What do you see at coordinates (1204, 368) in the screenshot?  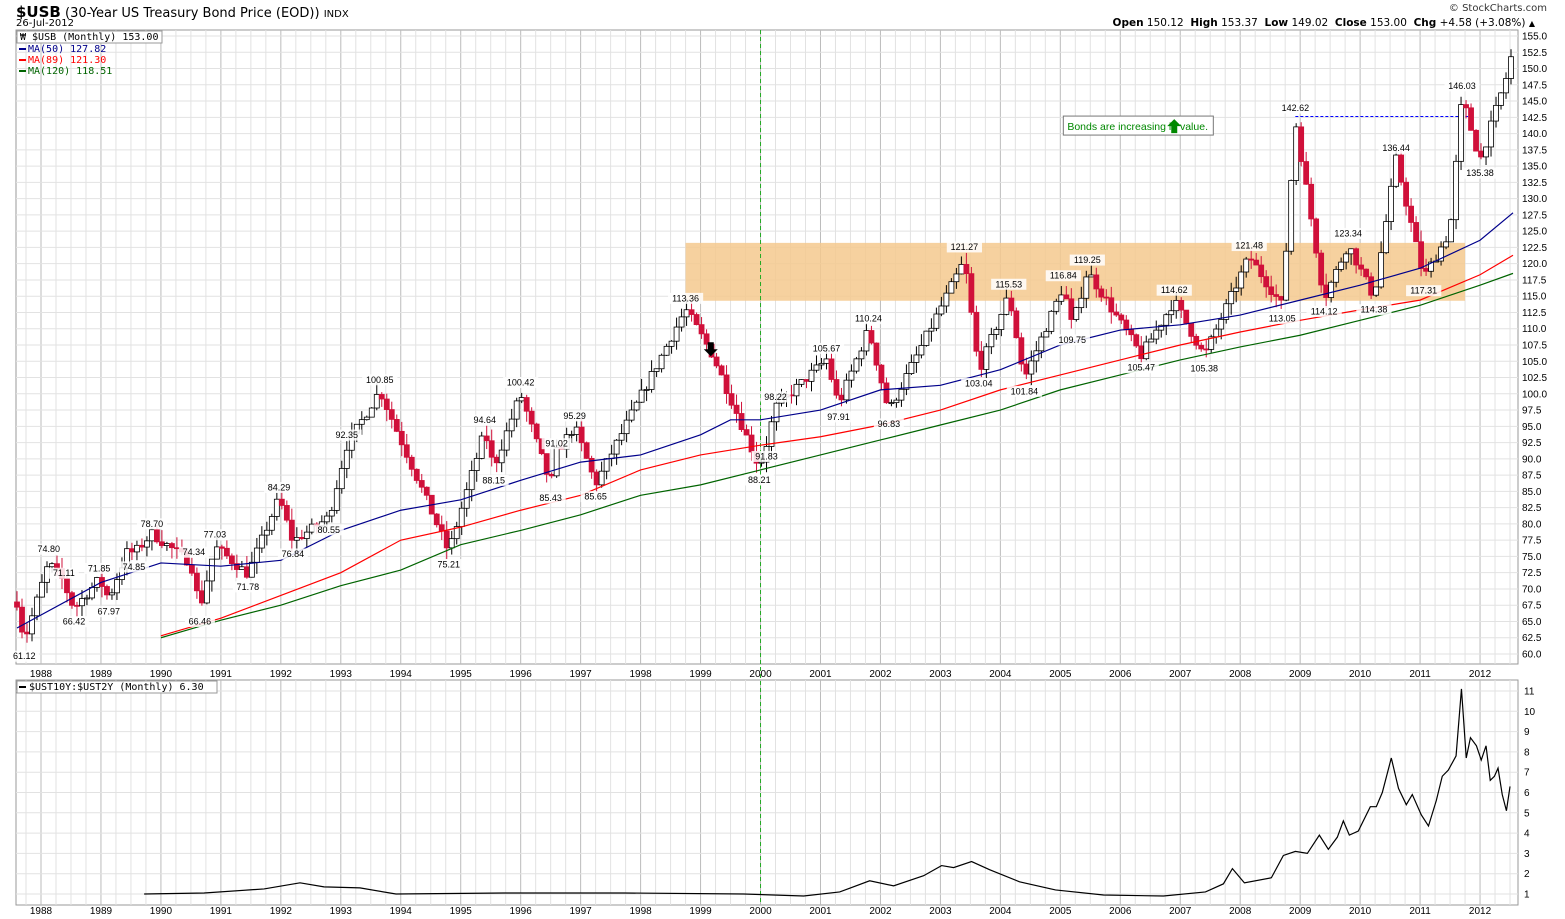 I see `price-label-text: 105.38` at bounding box center [1204, 368].